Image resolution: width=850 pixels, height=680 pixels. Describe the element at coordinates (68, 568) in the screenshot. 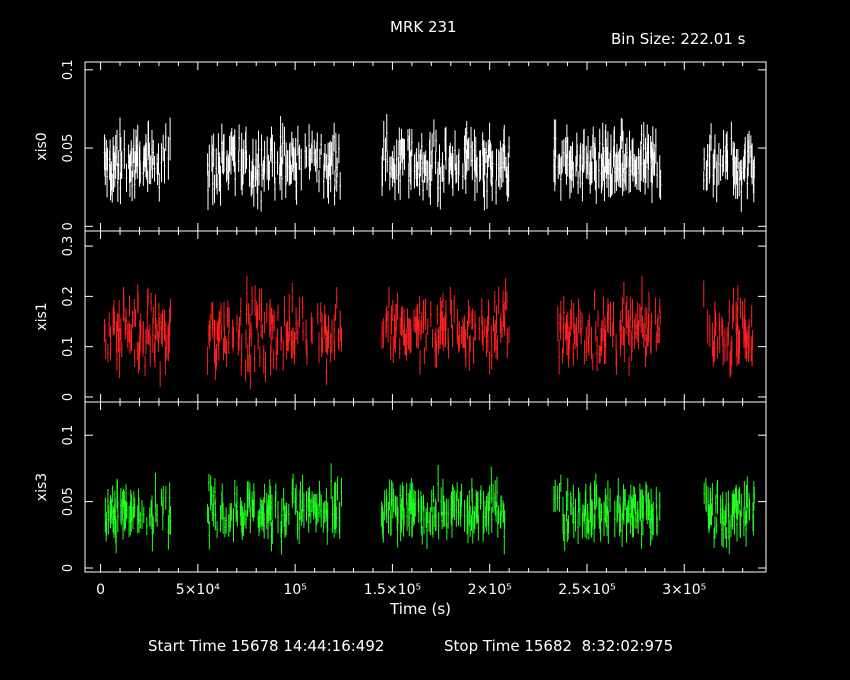

I see `y-tick-label-xis3: 0` at that location.